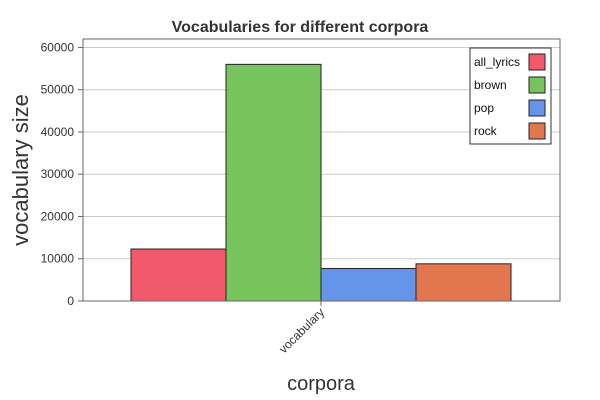 Image resolution: width=600 pixels, height=400 pixels. What do you see at coordinates (490, 85) in the screenshot?
I see `legend-label: brown` at bounding box center [490, 85].